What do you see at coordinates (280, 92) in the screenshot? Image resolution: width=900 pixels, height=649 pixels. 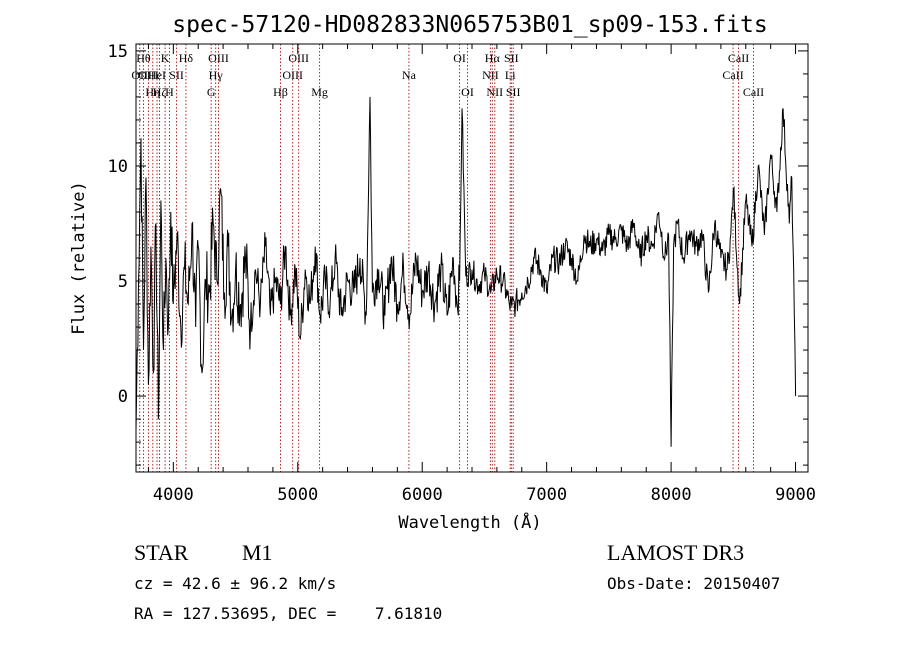 I see `line-marker-label-13: Hβ` at bounding box center [280, 92].